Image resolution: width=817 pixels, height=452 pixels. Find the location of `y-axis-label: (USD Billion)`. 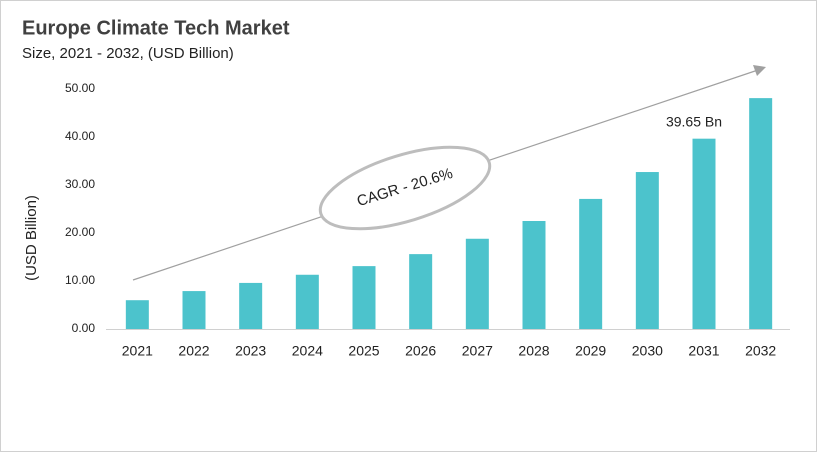

y-axis-label: (USD Billion) is located at coordinates (31, 238).